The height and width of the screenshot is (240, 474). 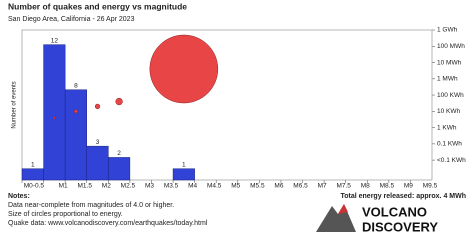 I want to click on x-tick-label: M8, so click(x=365, y=186).